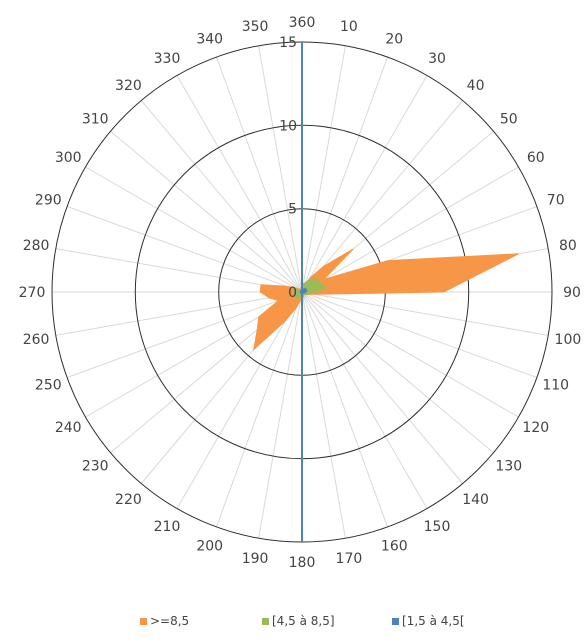  What do you see at coordinates (288, 168) in the screenshot?
I see `radial-tick-labels: 0 5 10 15` at bounding box center [288, 168].